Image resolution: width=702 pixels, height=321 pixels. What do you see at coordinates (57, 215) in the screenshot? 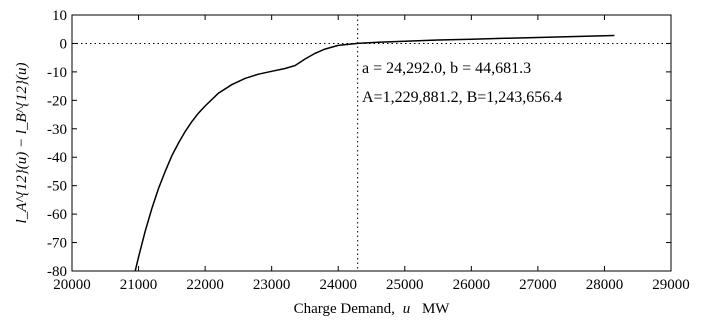
I see `y-tick-label: -60` at bounding box center [57, 215].